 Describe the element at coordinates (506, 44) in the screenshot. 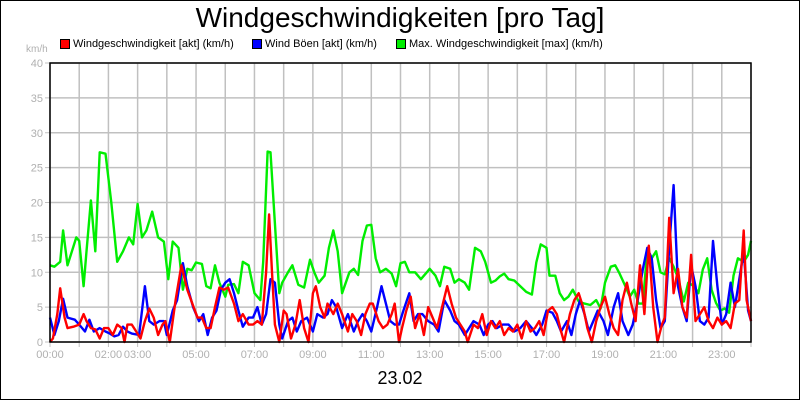

I see `legend-label: Max. Windgeschwindigkeit [max] (km/h)` at that location.